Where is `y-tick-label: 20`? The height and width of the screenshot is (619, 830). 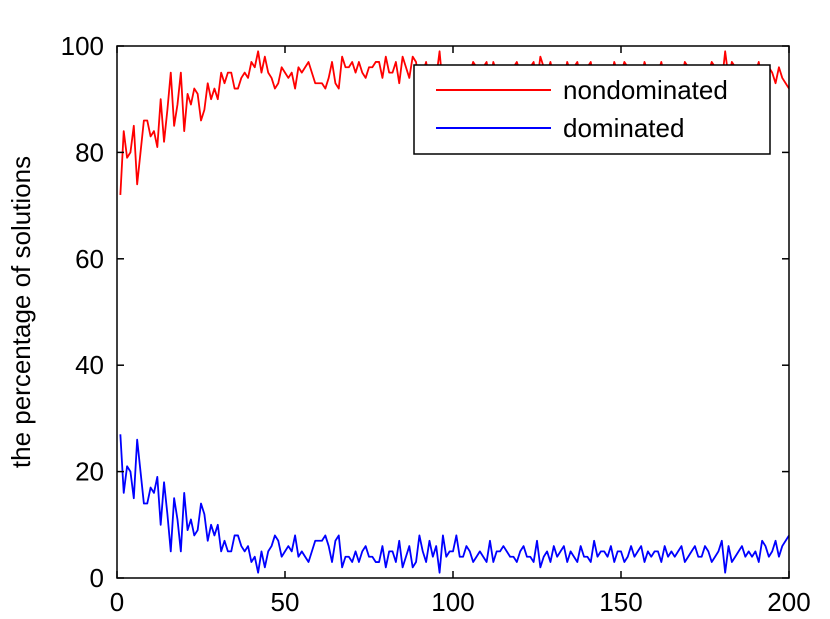 y-tick-label: 20 is located at coordinates (89, 472).